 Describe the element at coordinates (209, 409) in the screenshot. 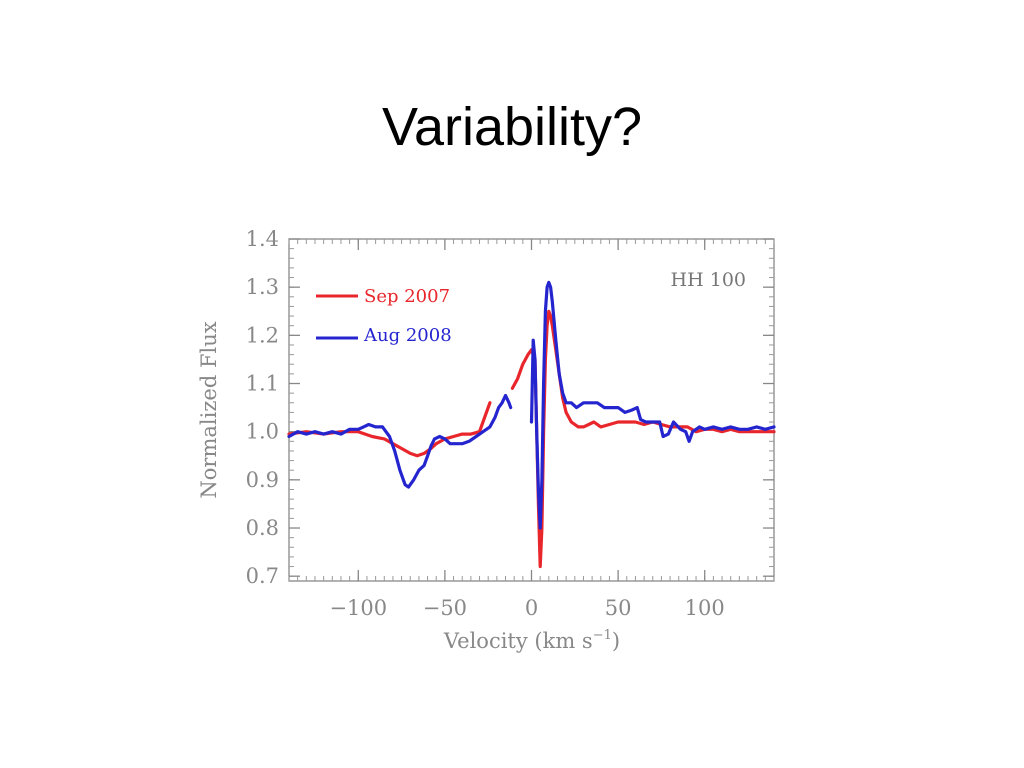

I see `y-axis-label: Normalized Flux` at that location.